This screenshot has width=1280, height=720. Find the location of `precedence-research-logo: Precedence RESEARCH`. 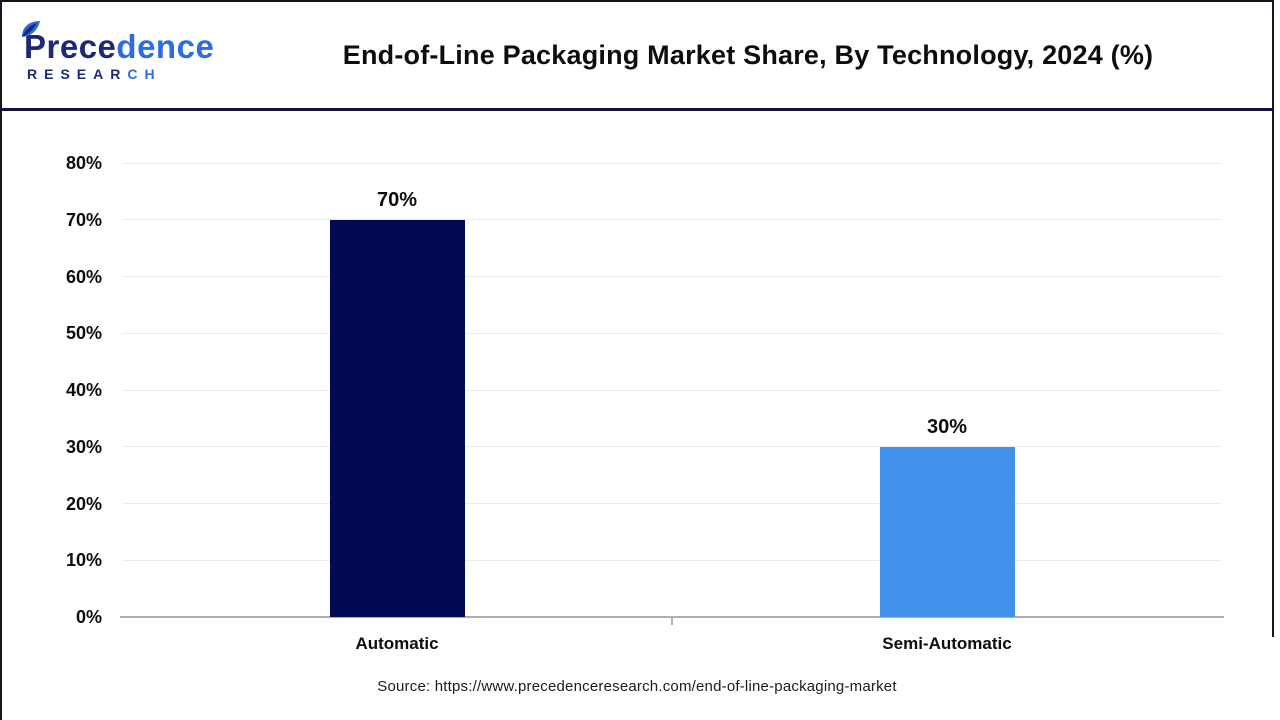

precedence-research-logo: Precedence RESEARCH is located at coordinates (137, 50).